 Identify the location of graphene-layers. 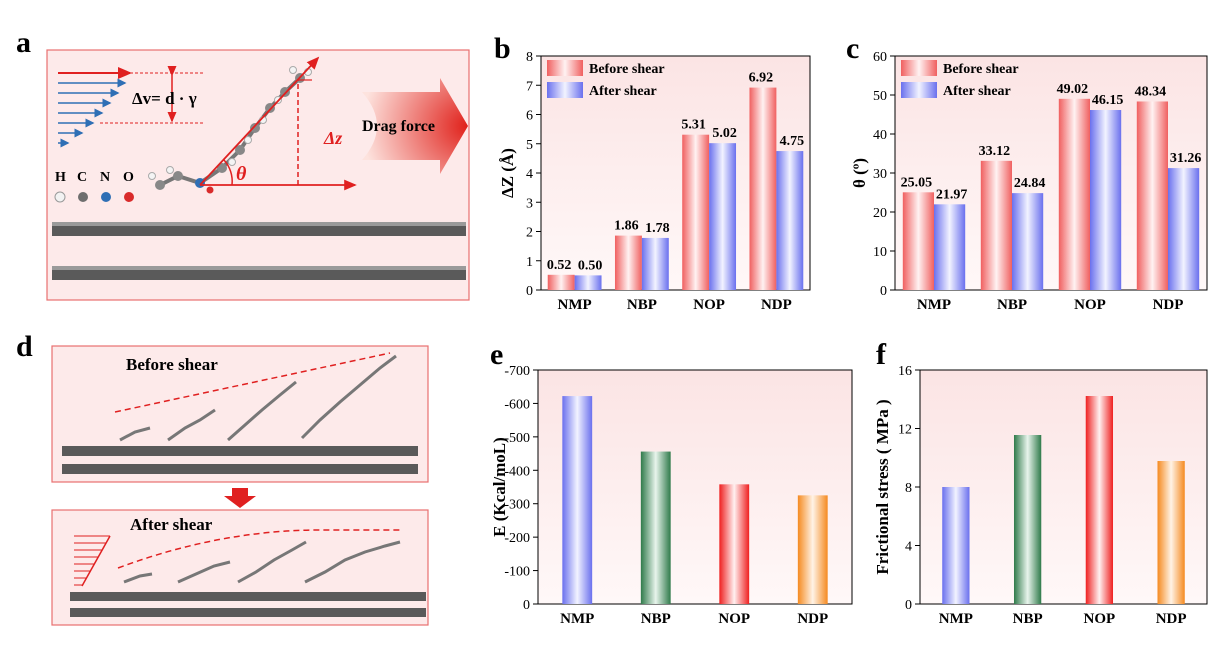
(259, 251).